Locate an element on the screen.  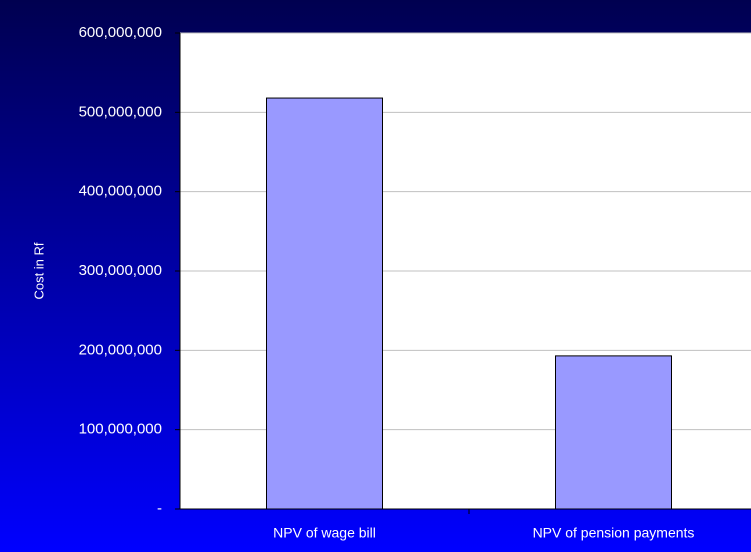
y-tick-label: 100,000,000 is located at coordinates (120, 429).